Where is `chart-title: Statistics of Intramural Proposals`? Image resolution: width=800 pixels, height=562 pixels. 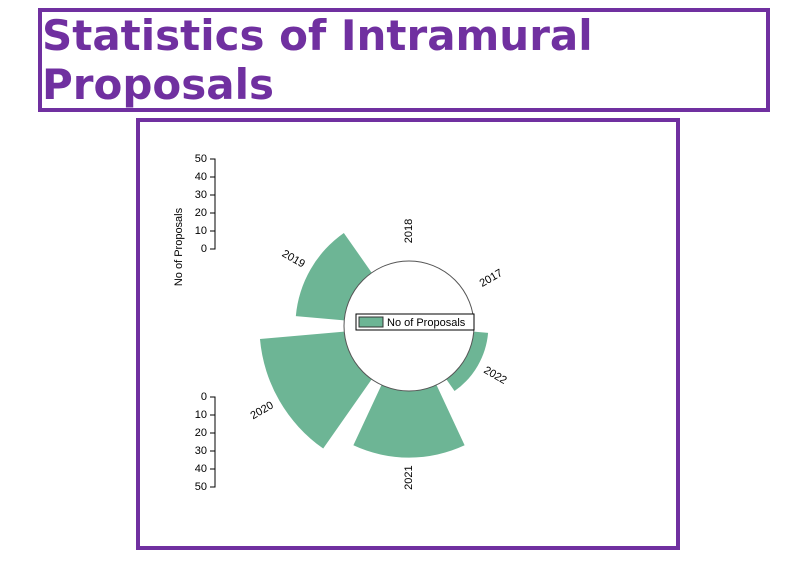
chart-title: Statistics of Intramural Proposals is located at coordinates (317, 60).